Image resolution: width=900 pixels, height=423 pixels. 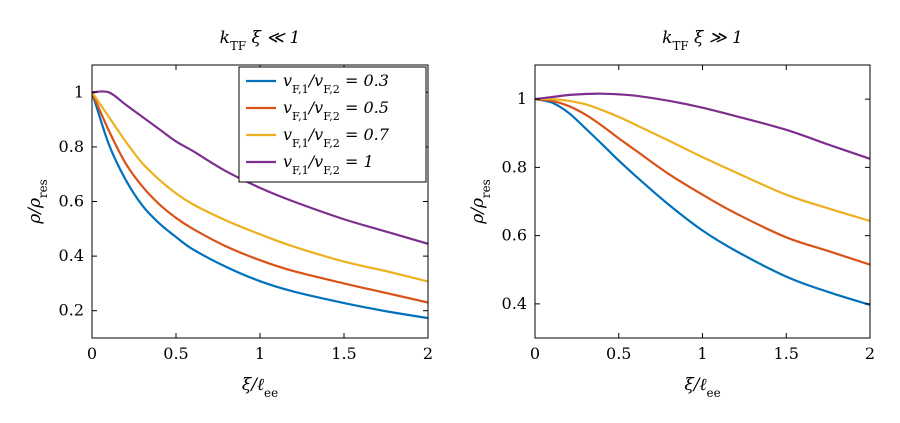 I want to click on chart-title: kTF ξ ≫ 1, so click(x=702, y=40).